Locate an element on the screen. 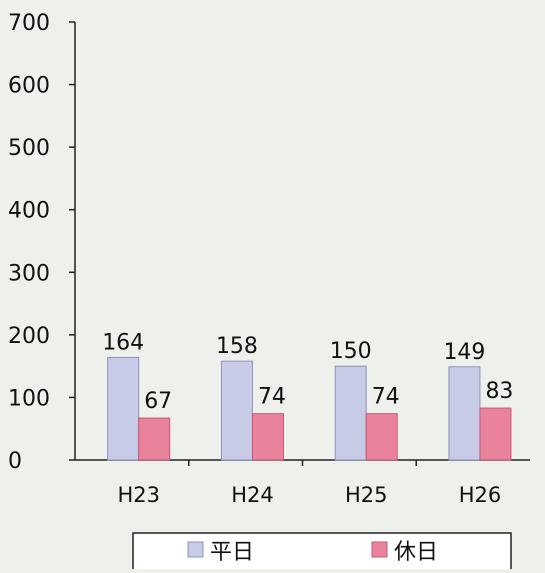 The height and width of the screenshot is (573, 545). x-tick-label: H23 is located at coordinates (138, 495).